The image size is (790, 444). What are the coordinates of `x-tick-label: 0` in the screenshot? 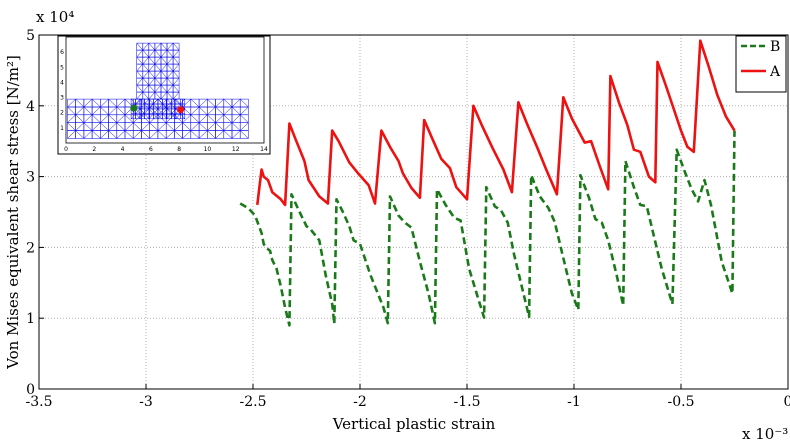 It's located at (787, 402).